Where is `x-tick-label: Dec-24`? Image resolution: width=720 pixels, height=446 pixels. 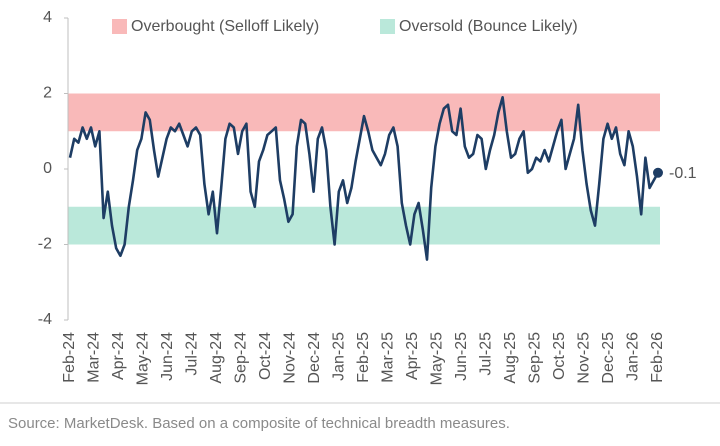 x-tick-label: Dec-24 is located at coordinates (314, 358).